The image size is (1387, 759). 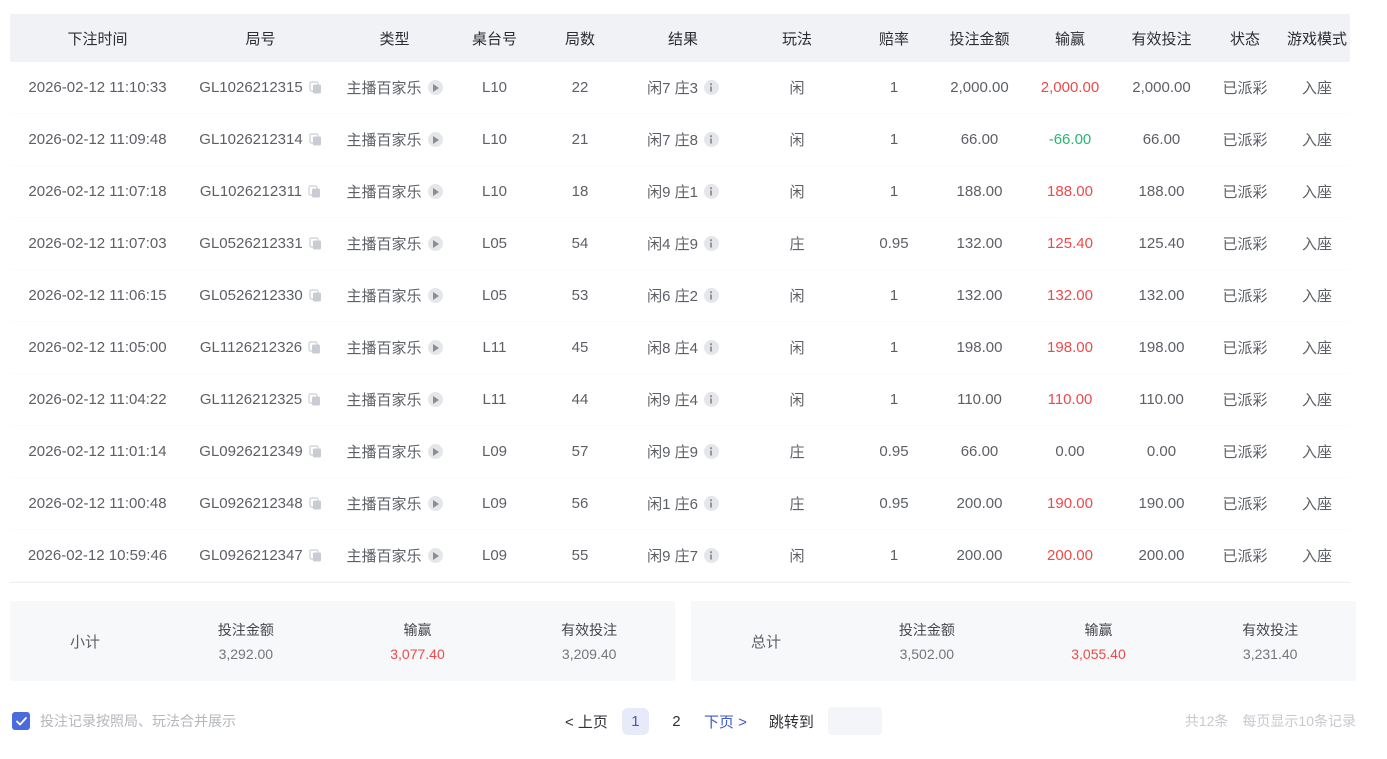 What do you see at coordinates (683, 451) in the screenshot?
I see `result-cell: 闲9 庄9` at bounding box center [683, 451].